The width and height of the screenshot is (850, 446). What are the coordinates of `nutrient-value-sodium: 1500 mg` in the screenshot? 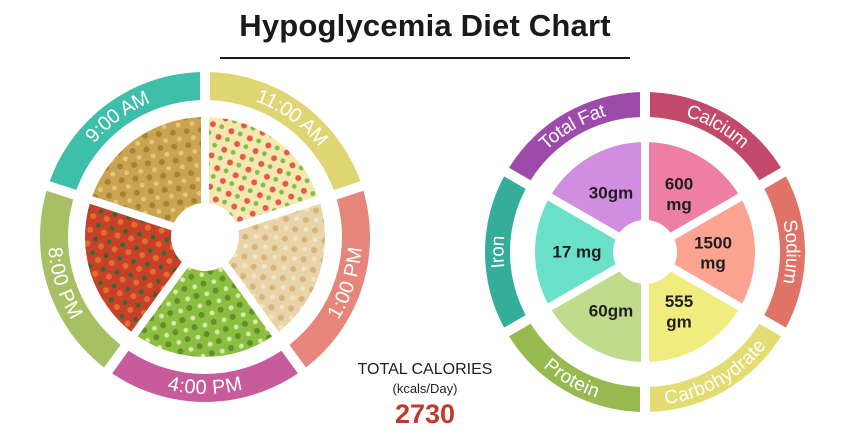 It's located at (713, 252).